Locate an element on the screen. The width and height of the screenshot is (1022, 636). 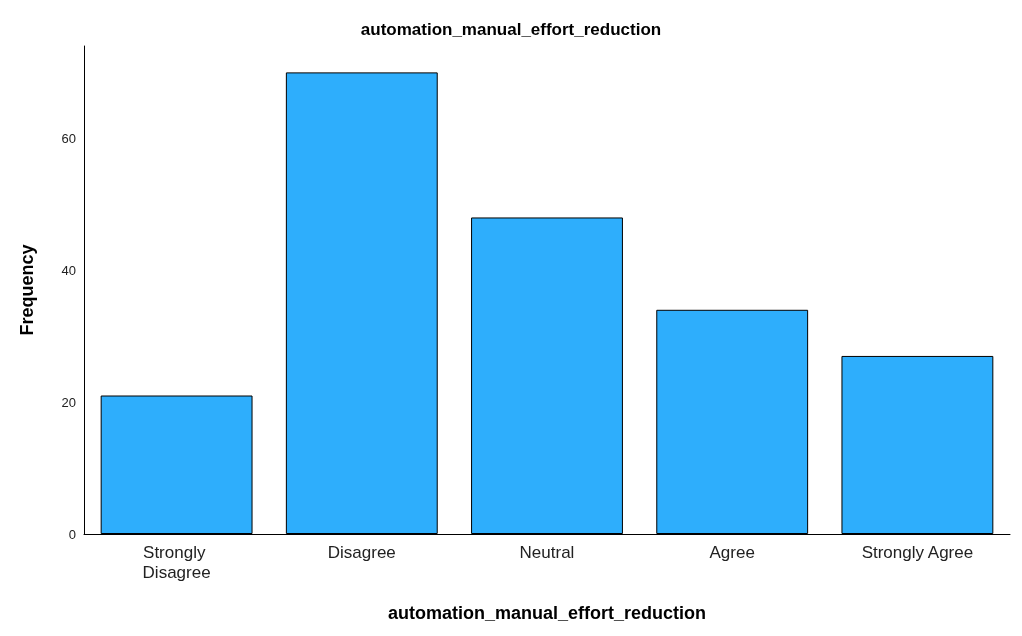
y-axis-title: Frequency is located at coordinates (27, 290).